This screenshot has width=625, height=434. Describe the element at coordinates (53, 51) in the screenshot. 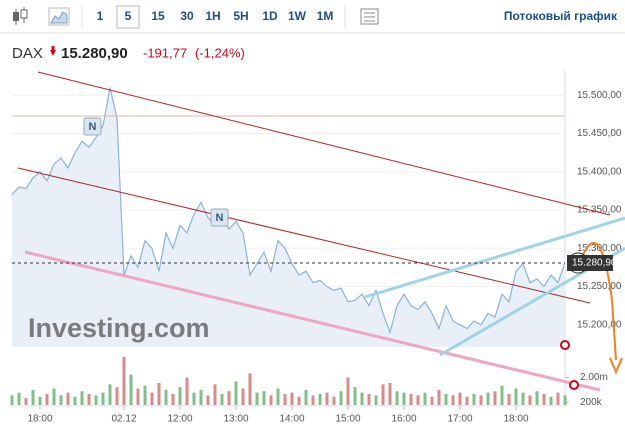

I see `down-arrow` at that location.